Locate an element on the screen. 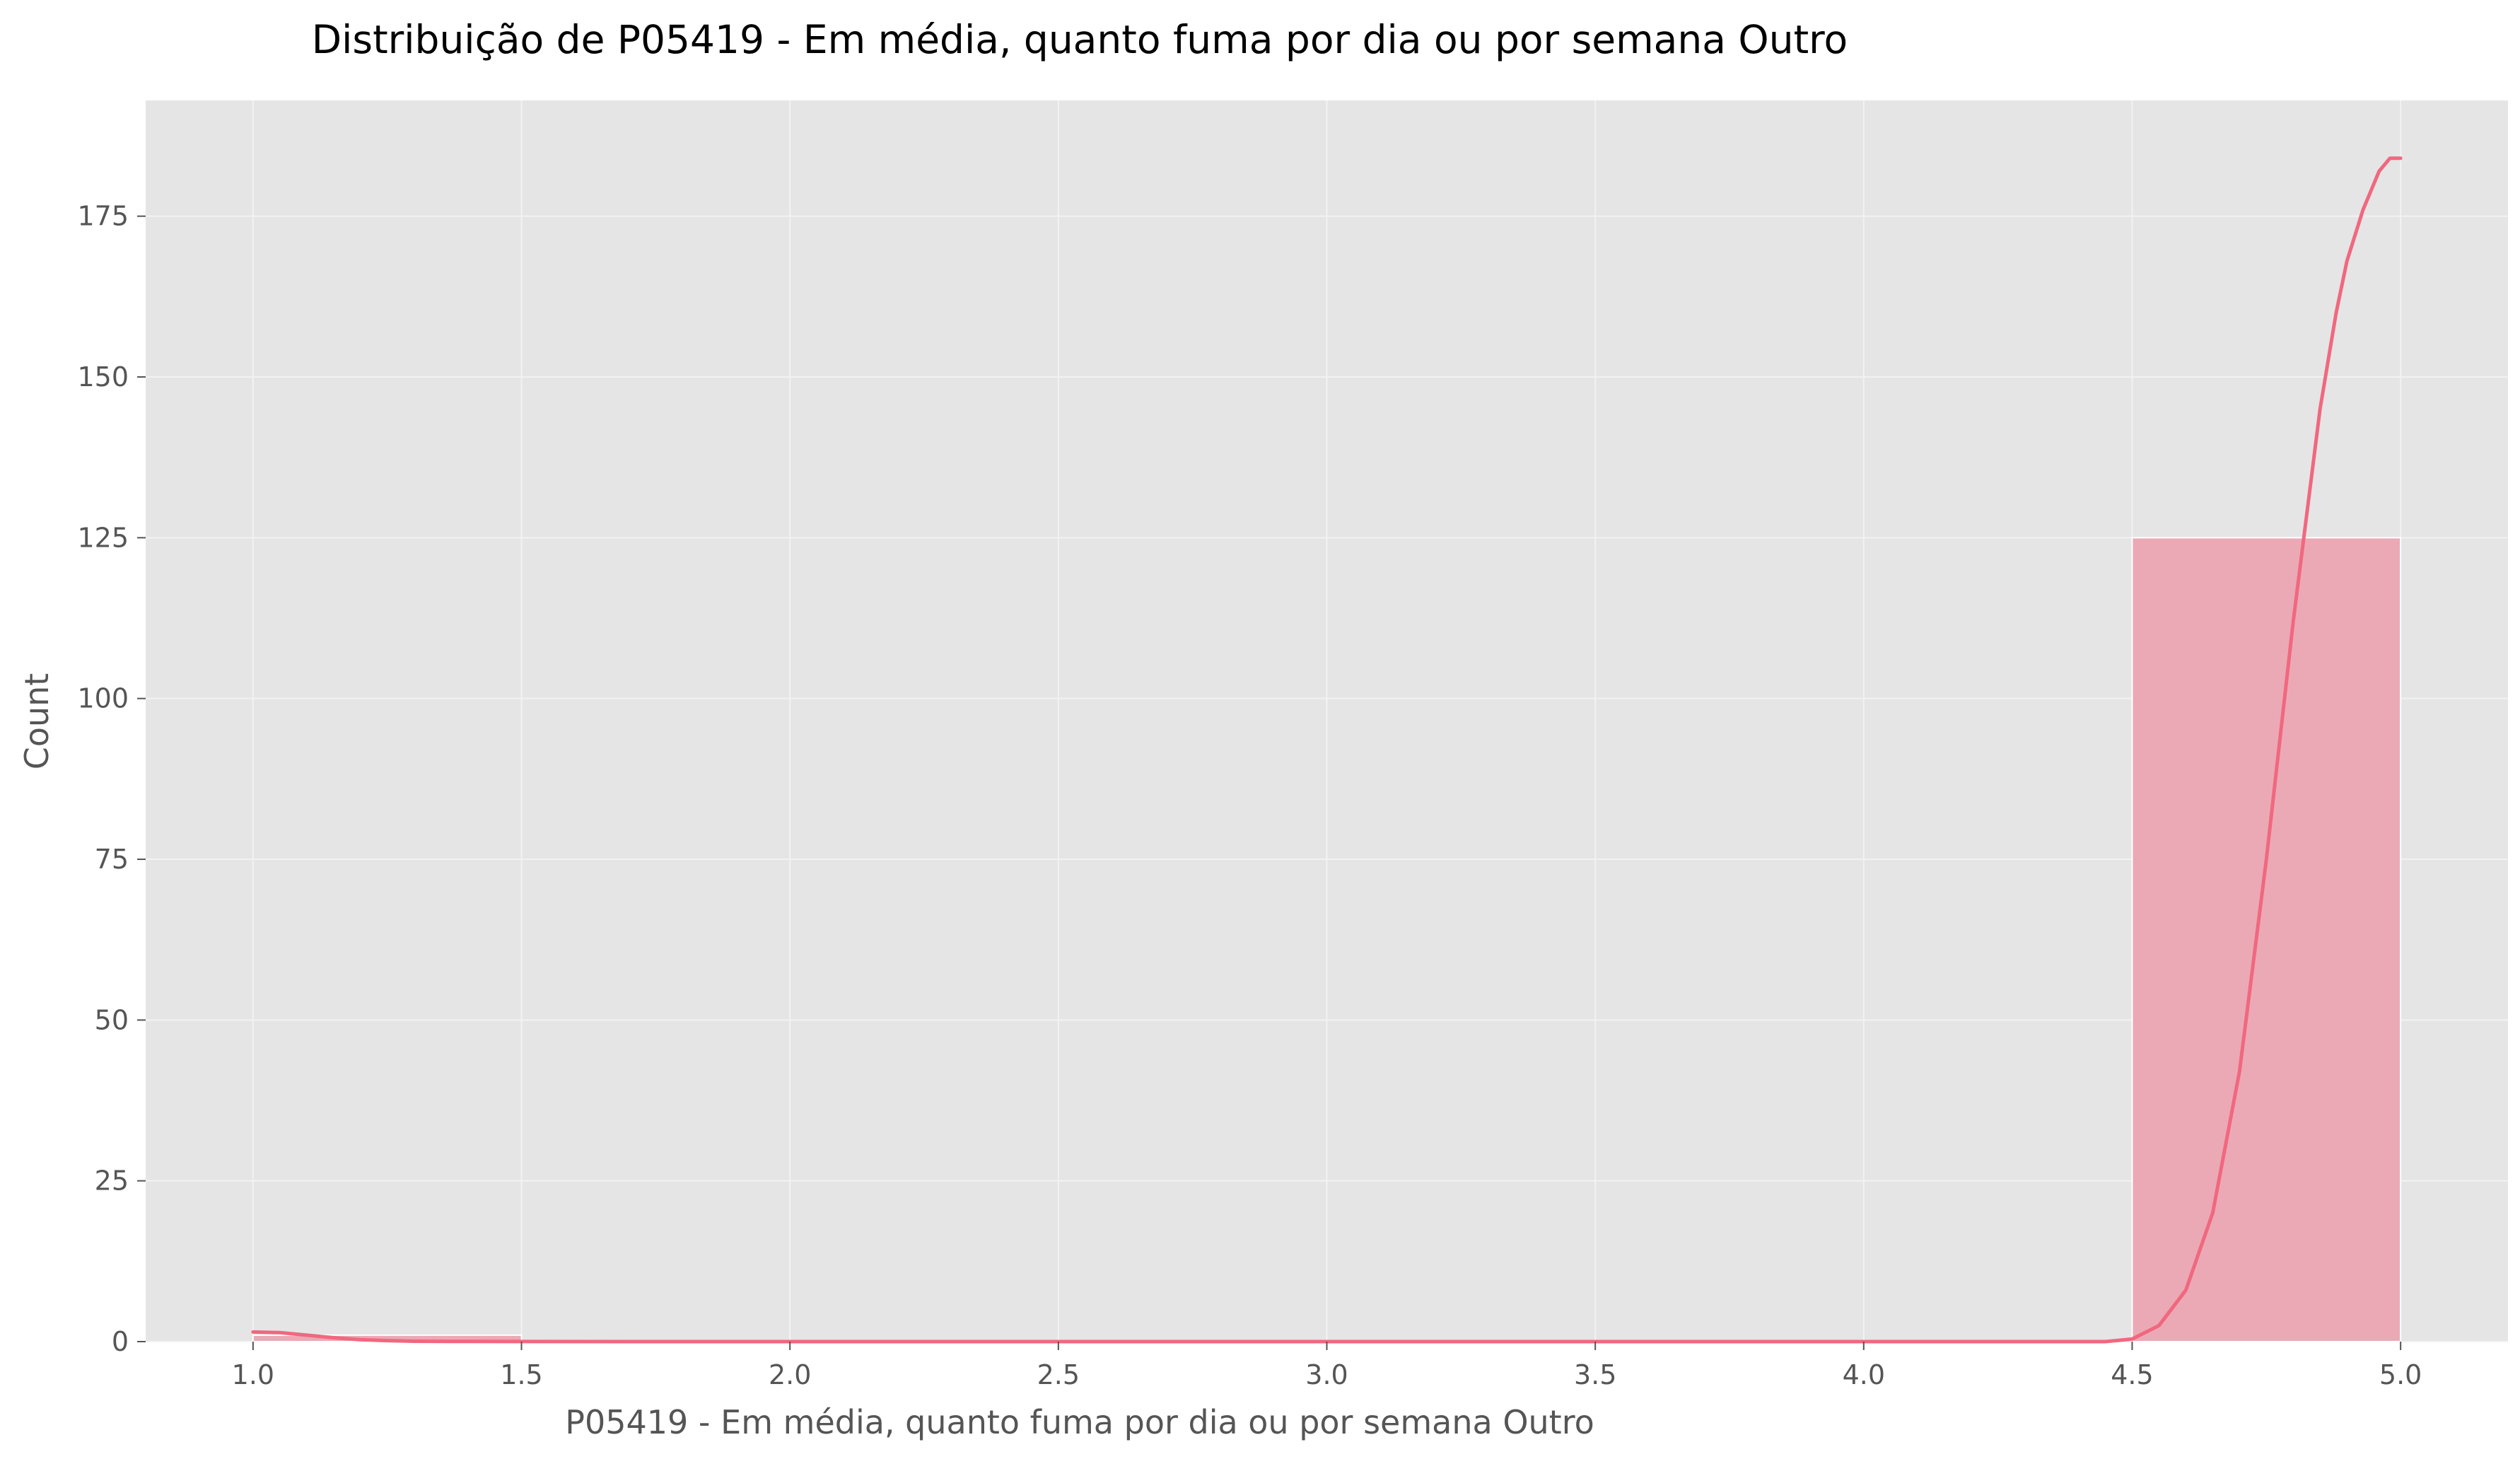 This screenshot has height=1459, width=2520. x-tick-label: 5.0 is located at coordinates (2400, 1374).